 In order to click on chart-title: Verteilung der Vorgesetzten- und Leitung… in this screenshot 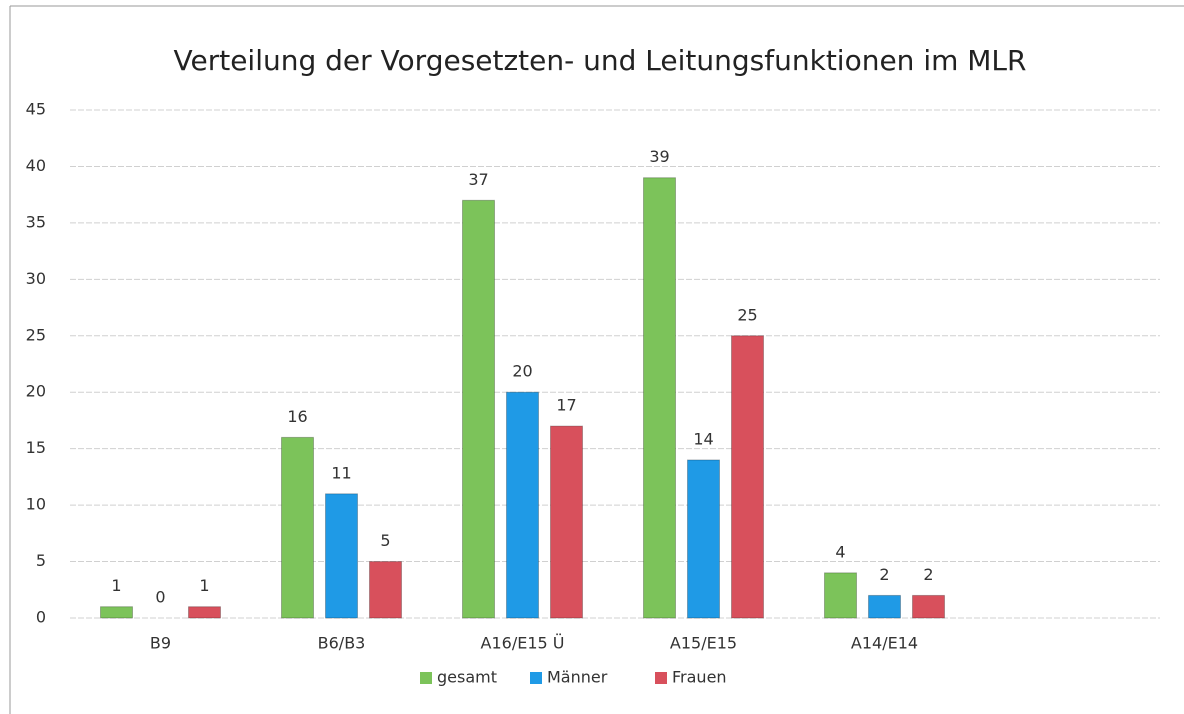, I will do `click(600, 60)`.